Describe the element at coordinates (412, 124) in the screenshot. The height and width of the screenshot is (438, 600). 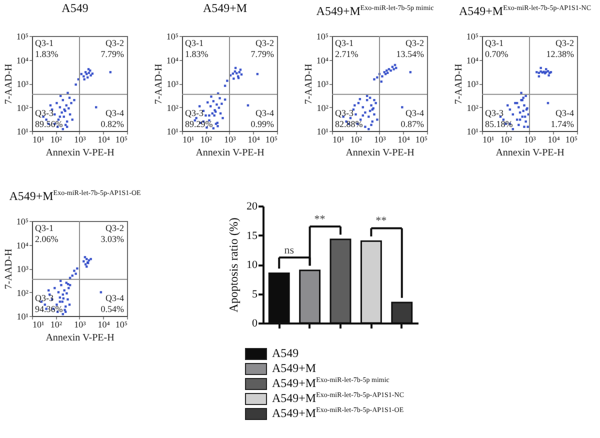
I see `annotation: 0.87%` at that location.